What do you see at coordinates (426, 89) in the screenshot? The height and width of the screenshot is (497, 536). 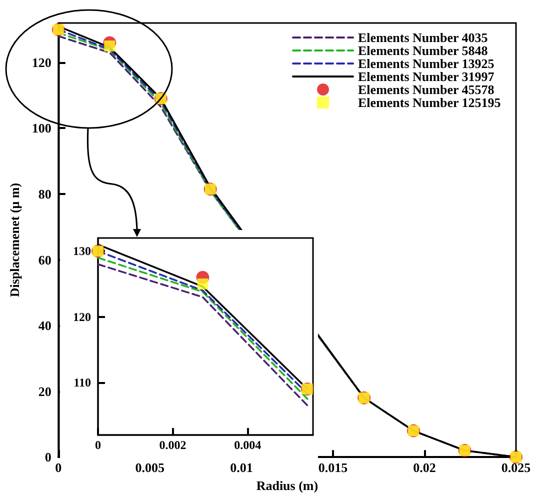 I see `legend-label: Elements Number 45578` at bounding box center [426, 89].